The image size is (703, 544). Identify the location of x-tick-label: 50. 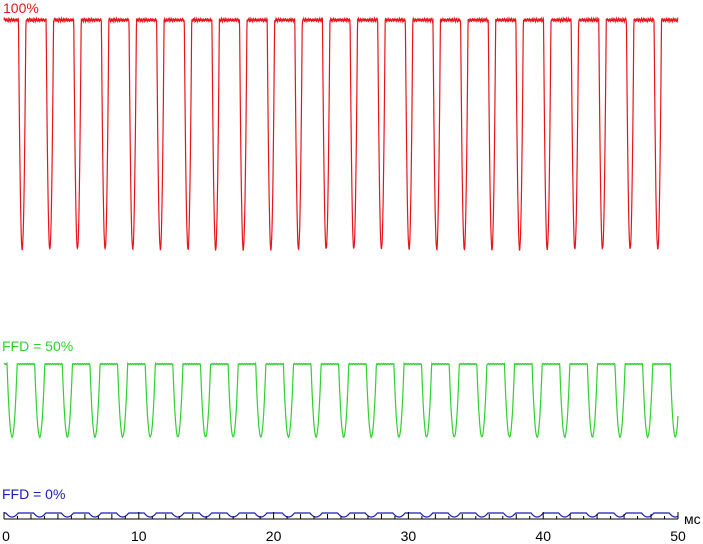
(678, 536).